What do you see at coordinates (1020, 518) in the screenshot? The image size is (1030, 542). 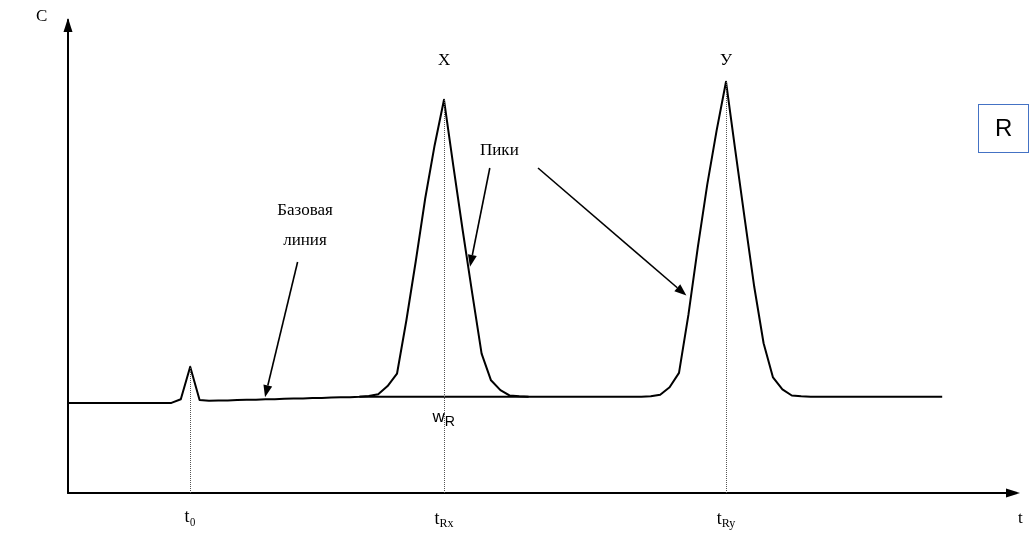 I see `x-axis-title: t` at bounding box center [1020, 518].